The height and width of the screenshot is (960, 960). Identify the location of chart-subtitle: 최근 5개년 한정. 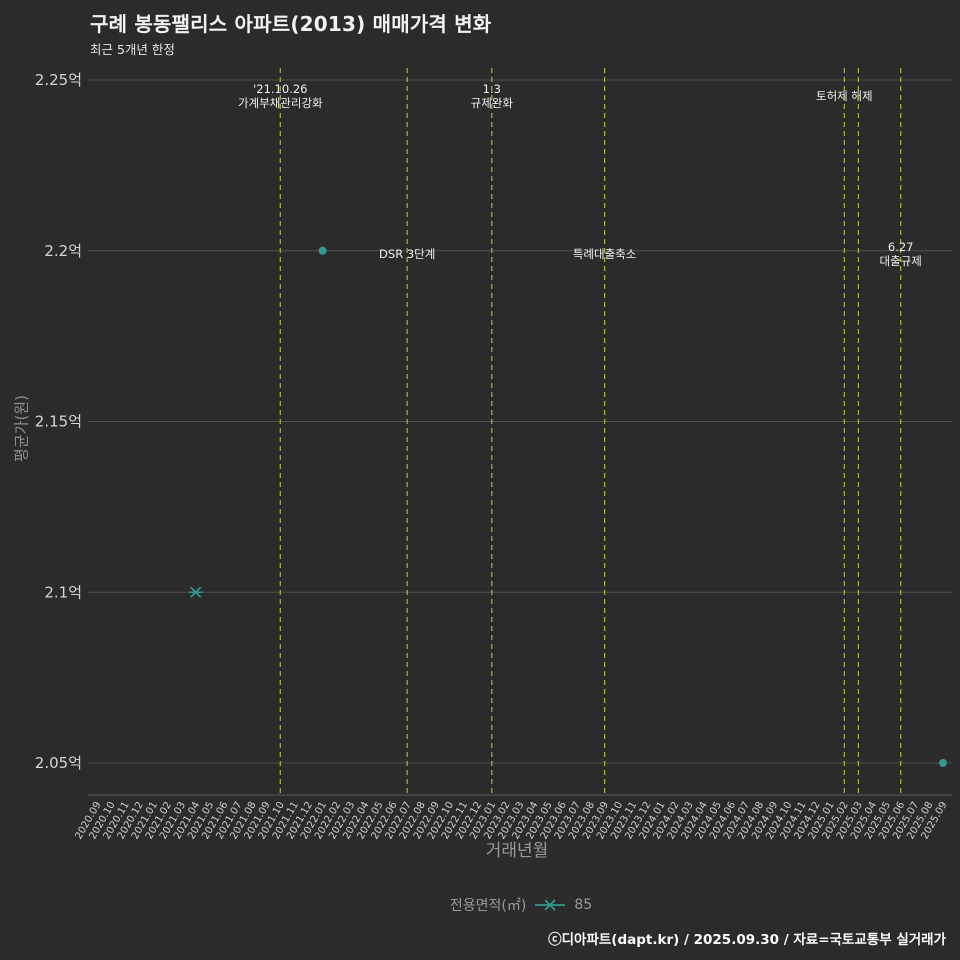
(132, 49).